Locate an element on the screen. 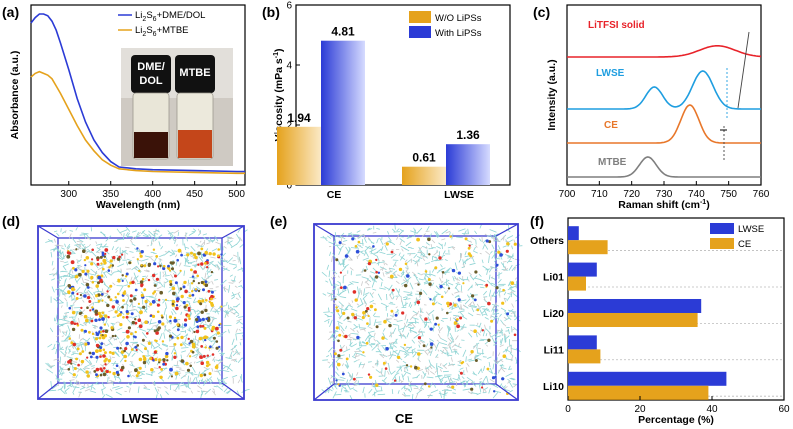  f-xtick-label: 20 is located at coordinates (640, 409).